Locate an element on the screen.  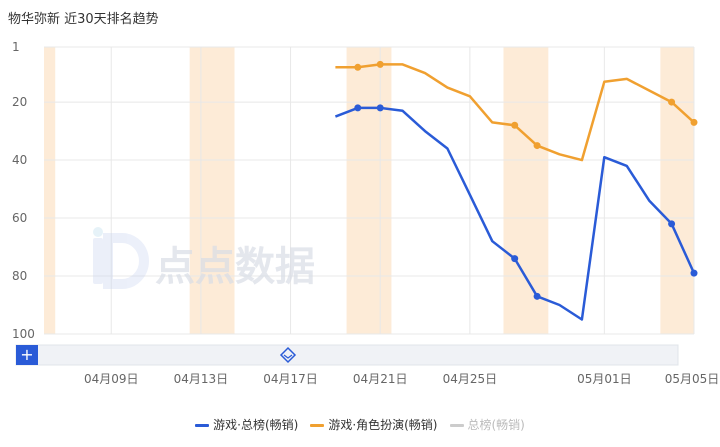
zoom-slider-handle-icon is located at coordinates (288, 355).